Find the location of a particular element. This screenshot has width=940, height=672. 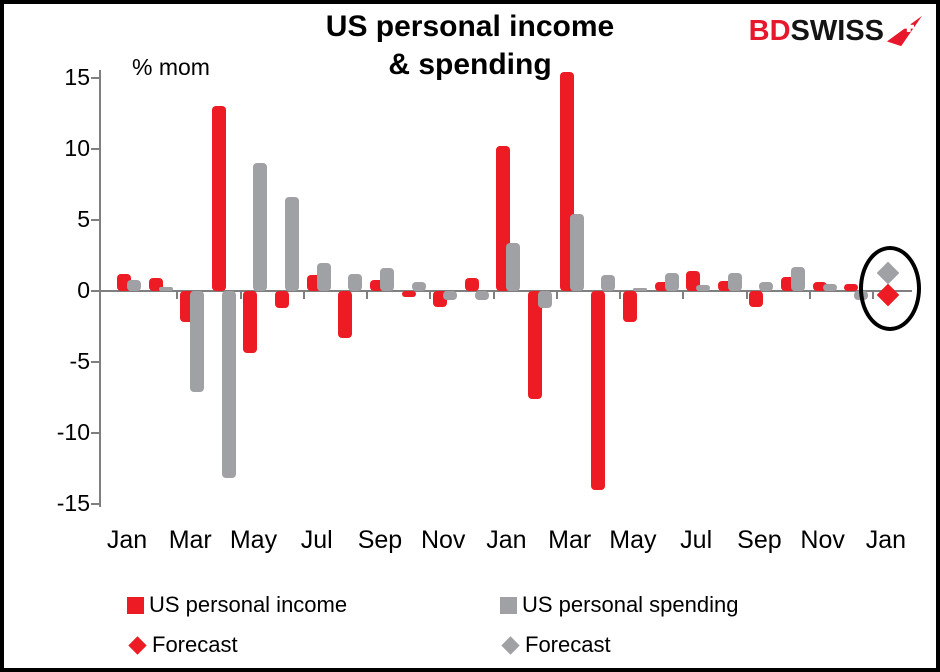

legend-label-income: US personal income is located at coordinates (248, 604).